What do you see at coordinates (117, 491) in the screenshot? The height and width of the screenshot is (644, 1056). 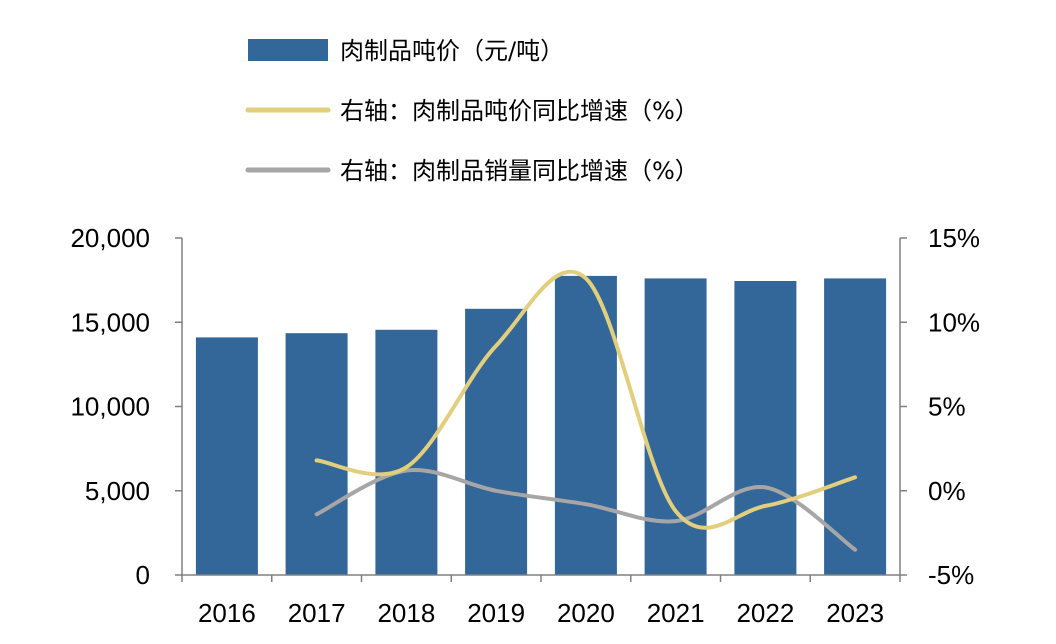 I see `left-tick-label: 5,000` at bounding box center [117, 491].